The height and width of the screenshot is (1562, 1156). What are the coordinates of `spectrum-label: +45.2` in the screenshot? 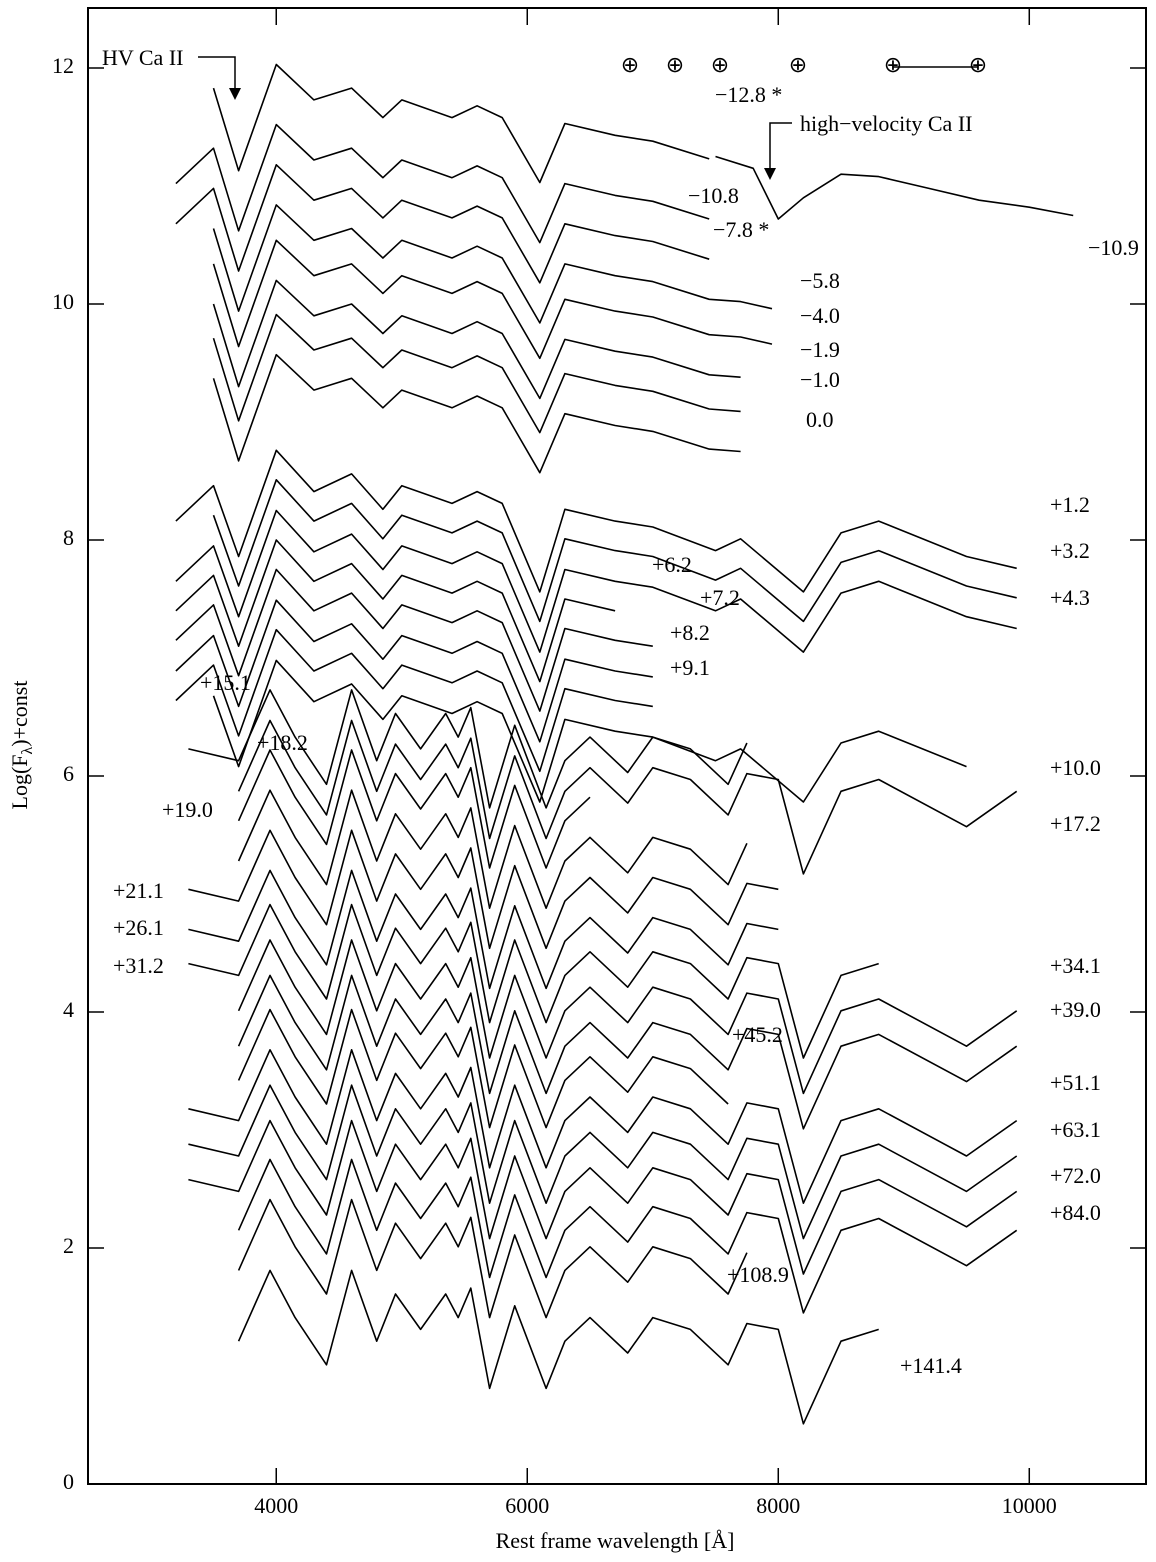 It's located at (757, 1034).